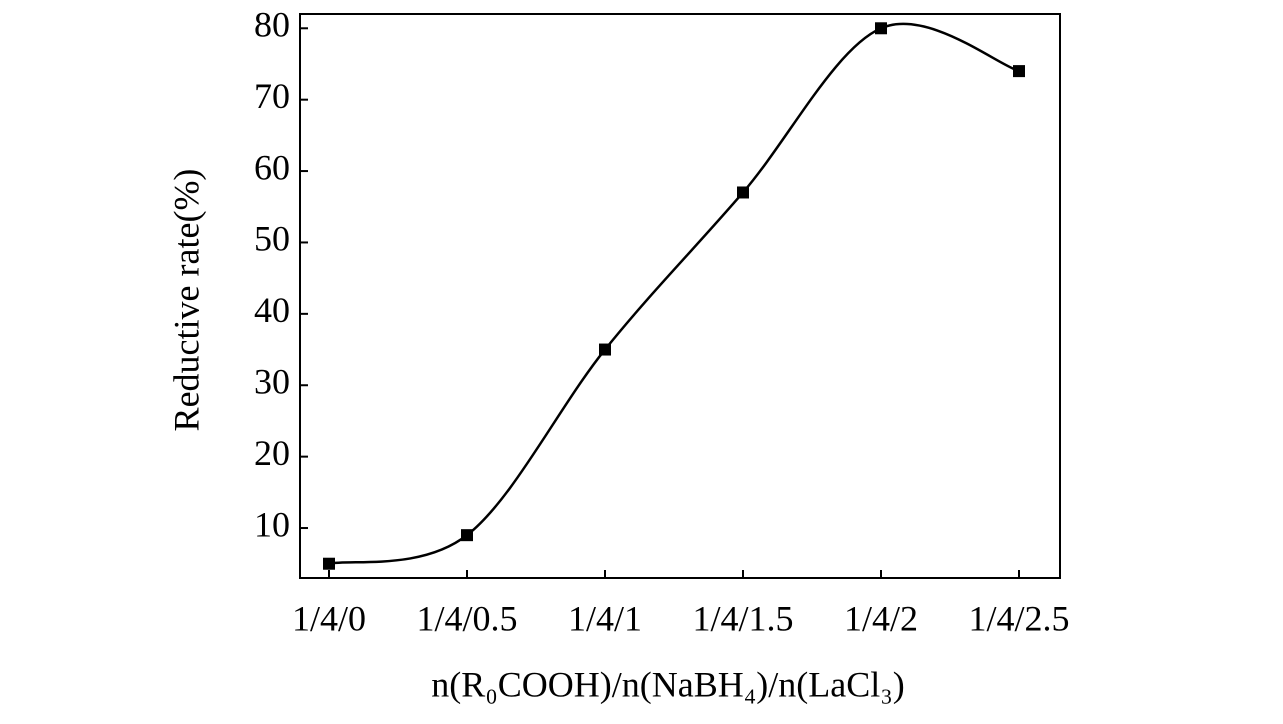 The width and height of the screenshot is (1283, 724). Describe the element at coordinates (329, 618) in the screenshot. I see `x-tick-label: 1/4/0` at that location.